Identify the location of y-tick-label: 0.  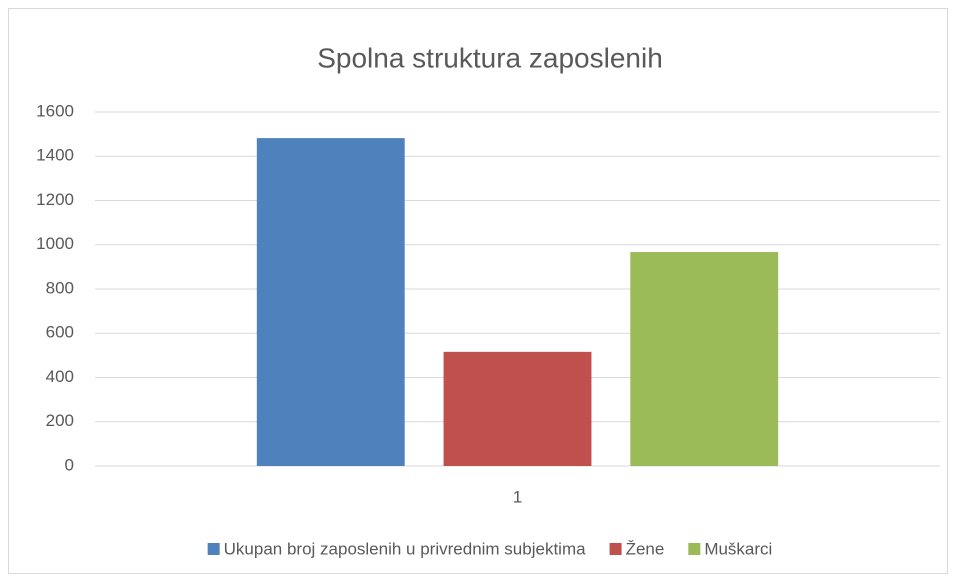
(69, 464).